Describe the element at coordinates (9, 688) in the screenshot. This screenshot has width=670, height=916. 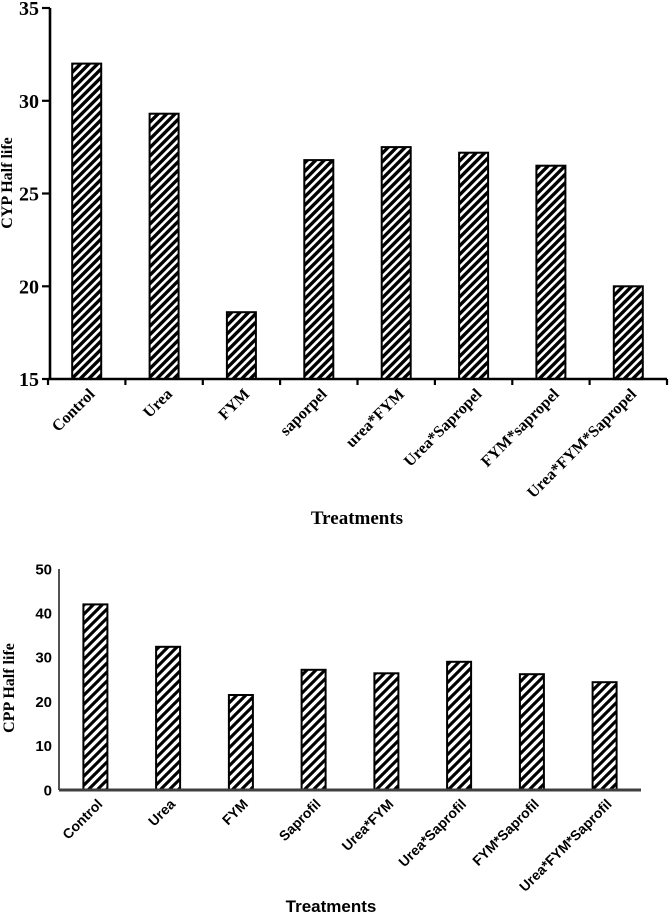
I see `y-axis-title: CPP Half life` at that location.